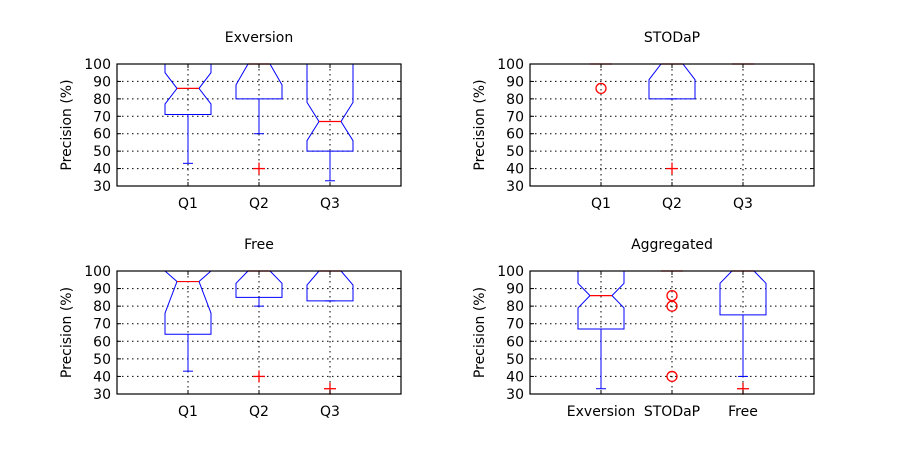 The image size is (900, 450). Describe the element at coordinates (672, 412) in the screenshot. I see `x-tick-label: STODaP` at that location.